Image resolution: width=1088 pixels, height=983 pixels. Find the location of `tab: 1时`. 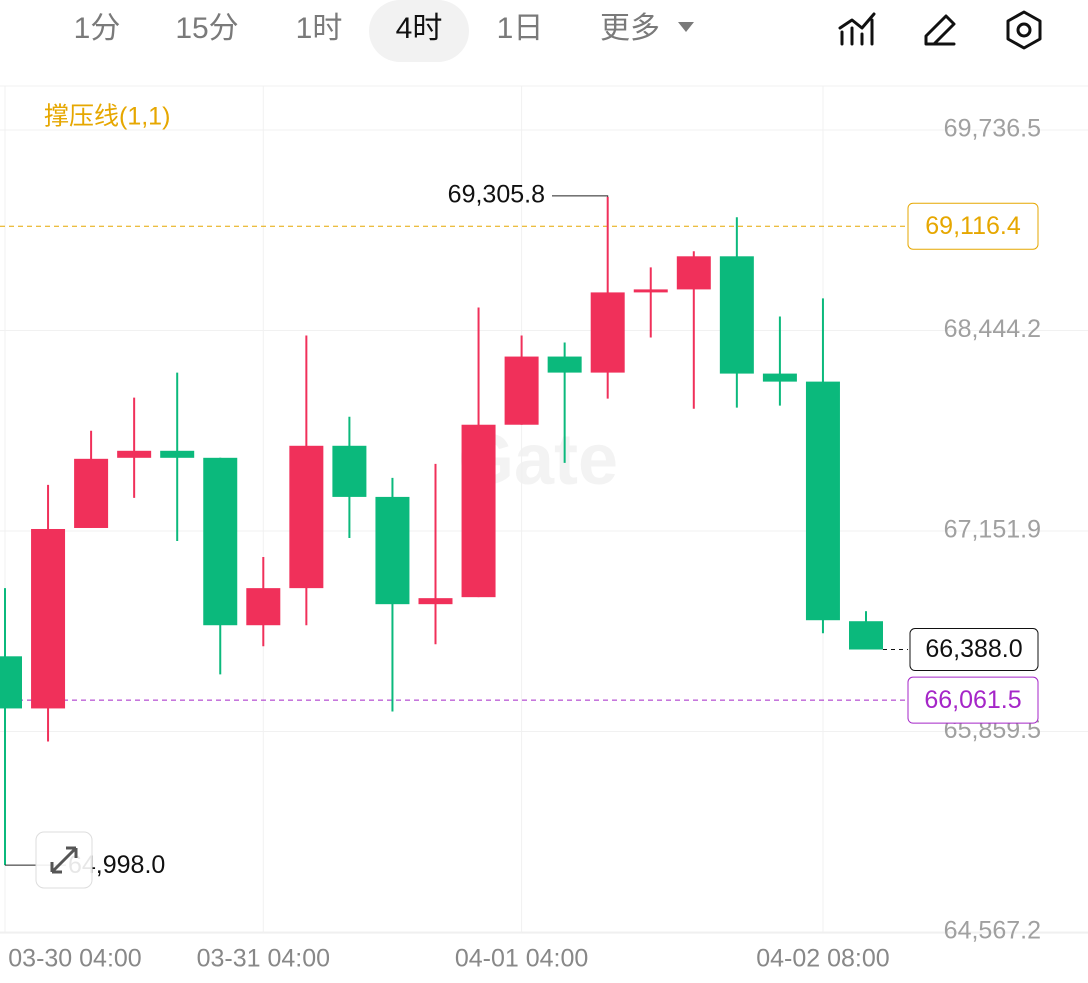

tab: 1时 is located at coordinates (319, 28).